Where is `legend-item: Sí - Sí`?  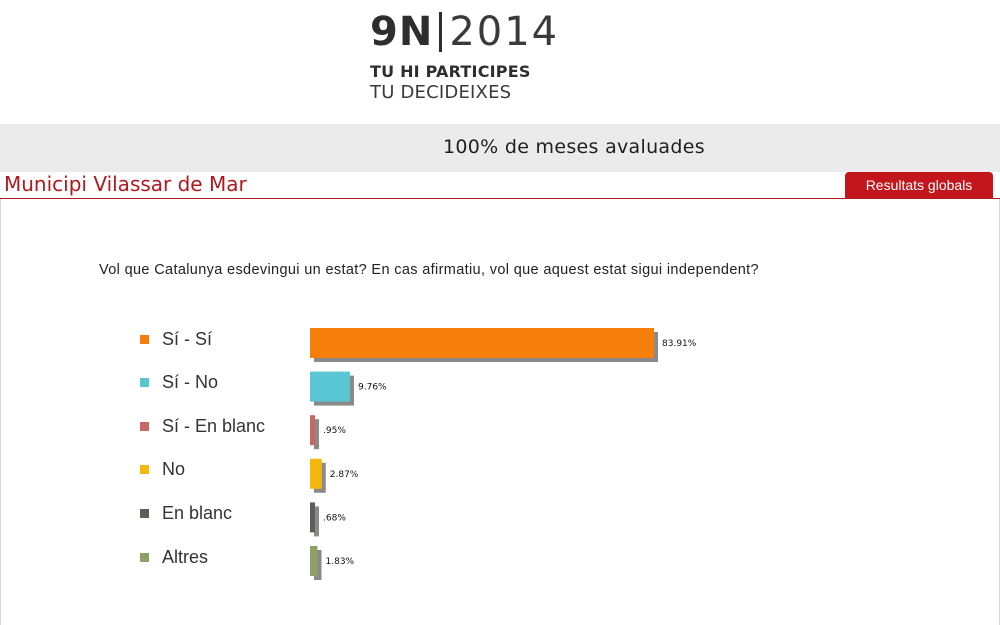
legend-item: Sí - Sí is located at coordinates (176, 339).